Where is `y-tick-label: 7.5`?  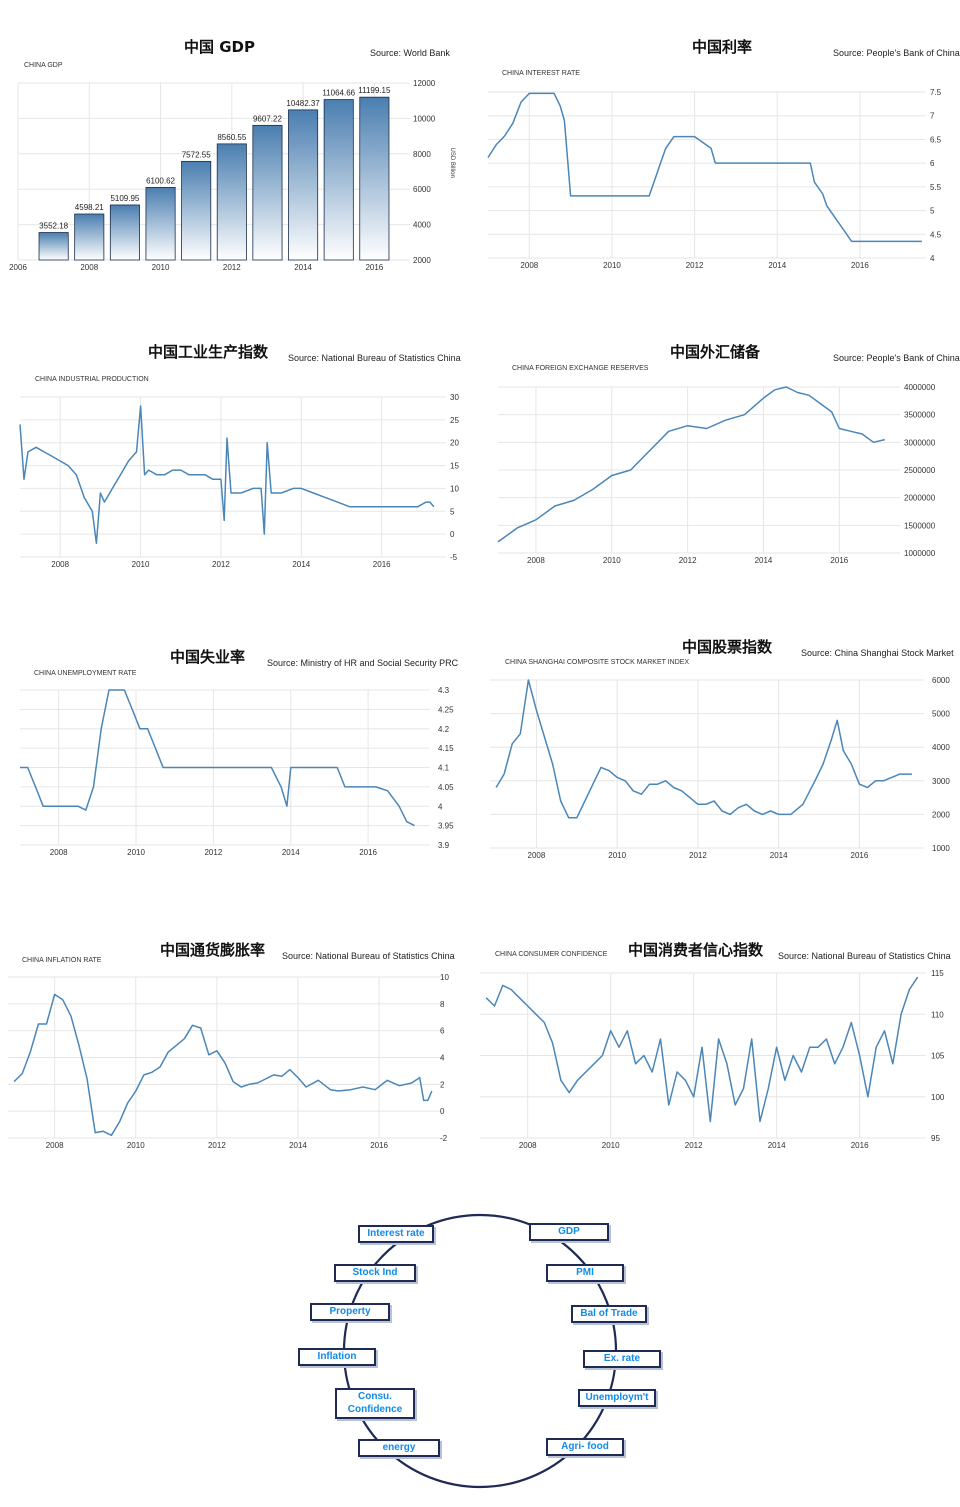
y-tick-label: 7.5 is located at coordinates (936, 92).